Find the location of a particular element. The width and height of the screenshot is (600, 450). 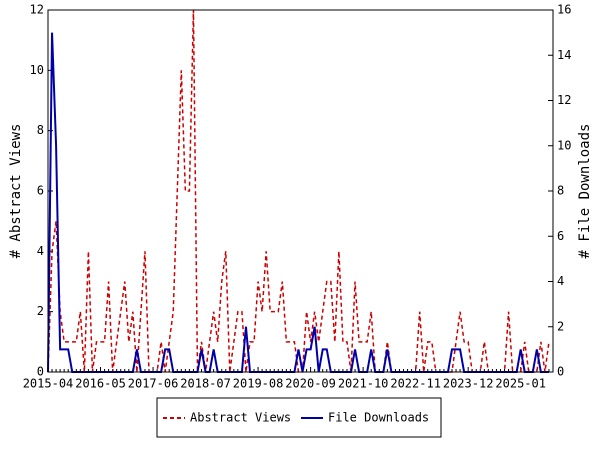

y-tick-label: 10 is located at coordinates (37, 70).